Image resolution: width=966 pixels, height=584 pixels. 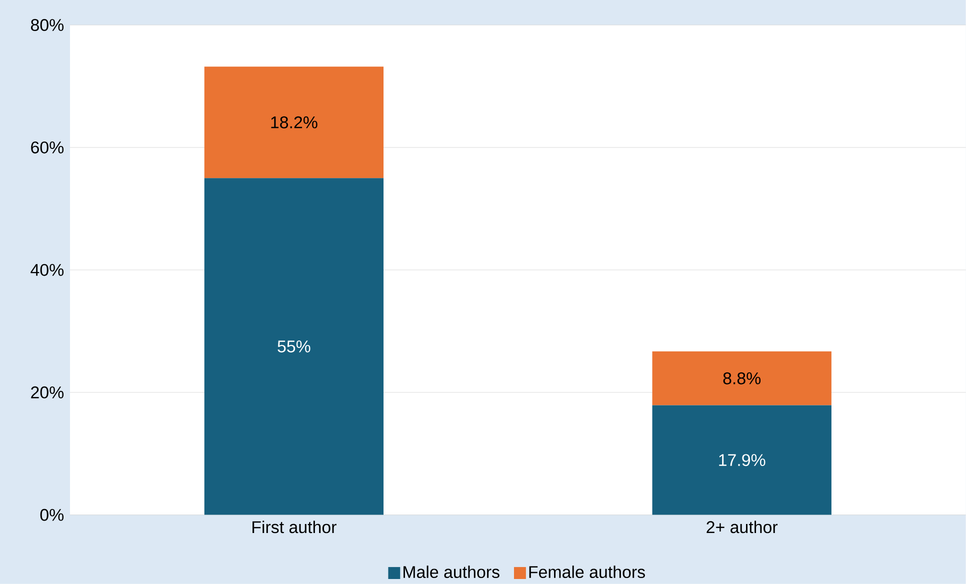 I want to click on data-label: 17.9%, so click(x=742, y=460).